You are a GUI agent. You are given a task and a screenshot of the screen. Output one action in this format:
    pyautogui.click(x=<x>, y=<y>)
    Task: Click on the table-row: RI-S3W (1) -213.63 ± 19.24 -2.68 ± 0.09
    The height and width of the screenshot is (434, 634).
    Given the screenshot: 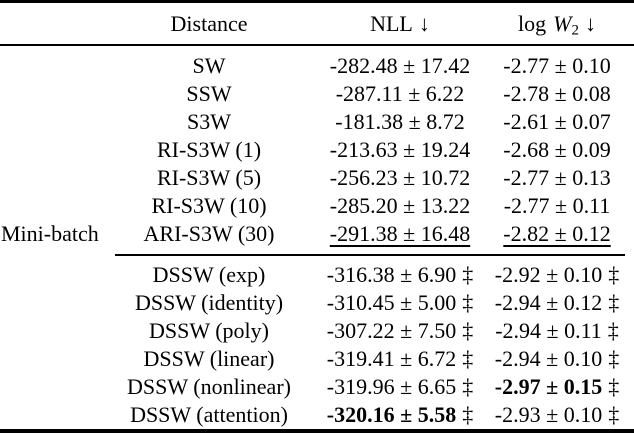 What is the action you would take?
    pyautogui.click(x=317, y=150)
    